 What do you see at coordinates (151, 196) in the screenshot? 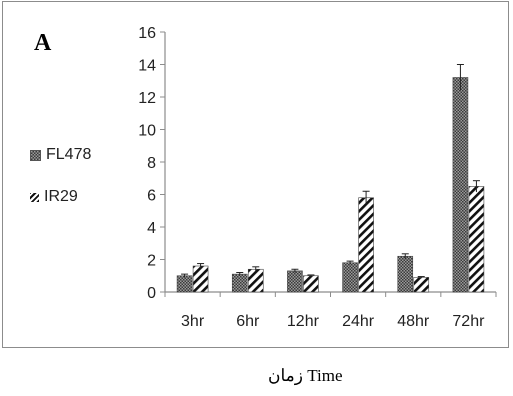
I see `y-tick-label: 6` at bounding box center [151, 196].